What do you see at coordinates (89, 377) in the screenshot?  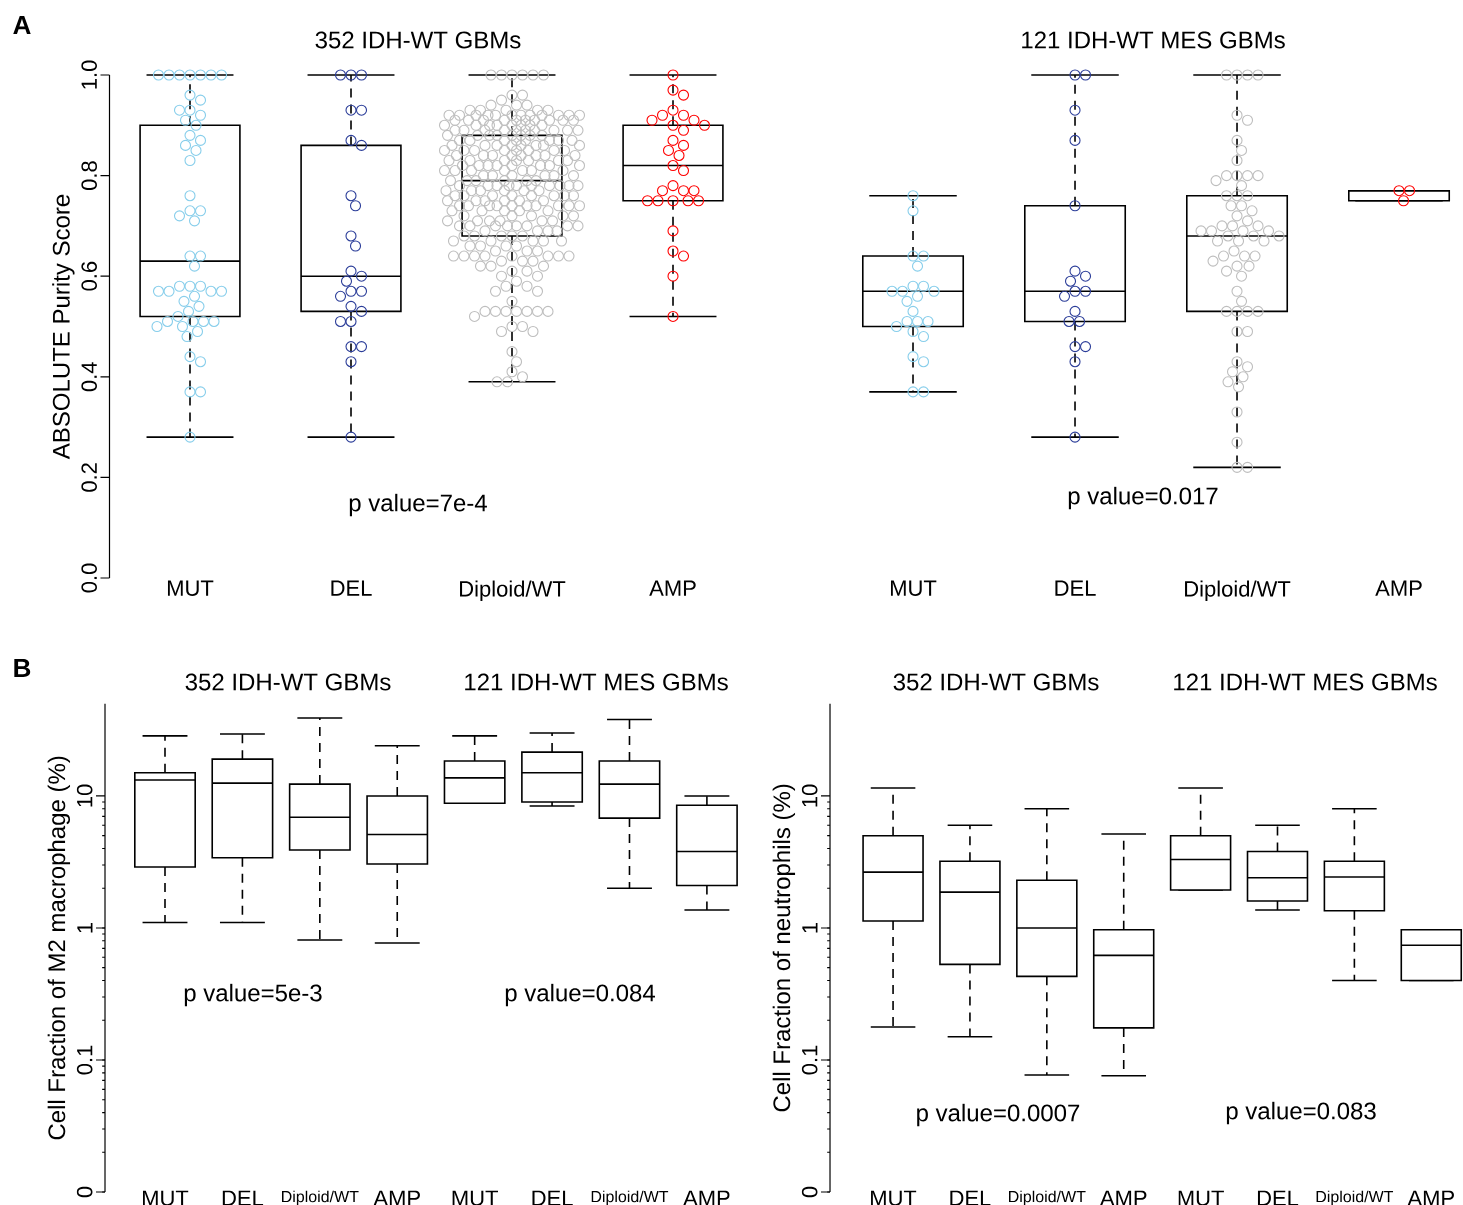 I see `y-tick-label: 0.4` at bounding box center [89, 377].